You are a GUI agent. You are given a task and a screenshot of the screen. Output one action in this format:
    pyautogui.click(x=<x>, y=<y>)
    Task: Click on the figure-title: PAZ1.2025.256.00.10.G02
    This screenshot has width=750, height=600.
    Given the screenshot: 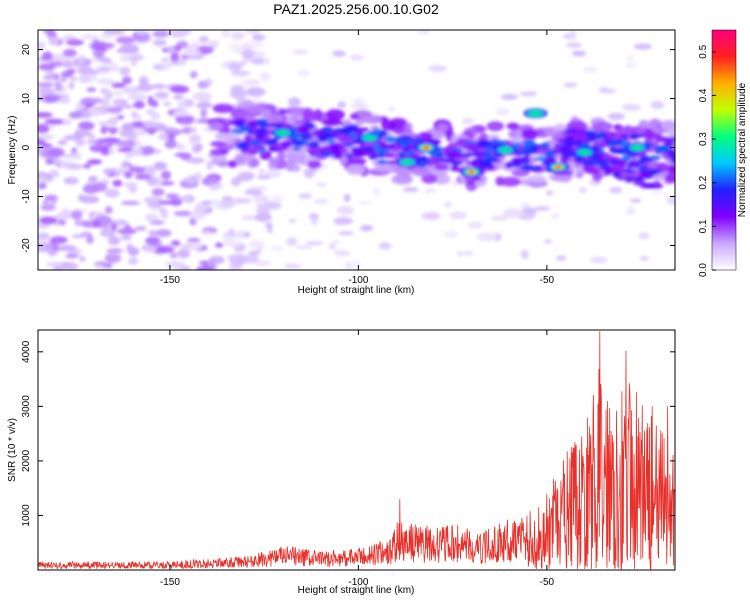 What is the action you would take?
    pyautogui.click(x=356, y=9)
    